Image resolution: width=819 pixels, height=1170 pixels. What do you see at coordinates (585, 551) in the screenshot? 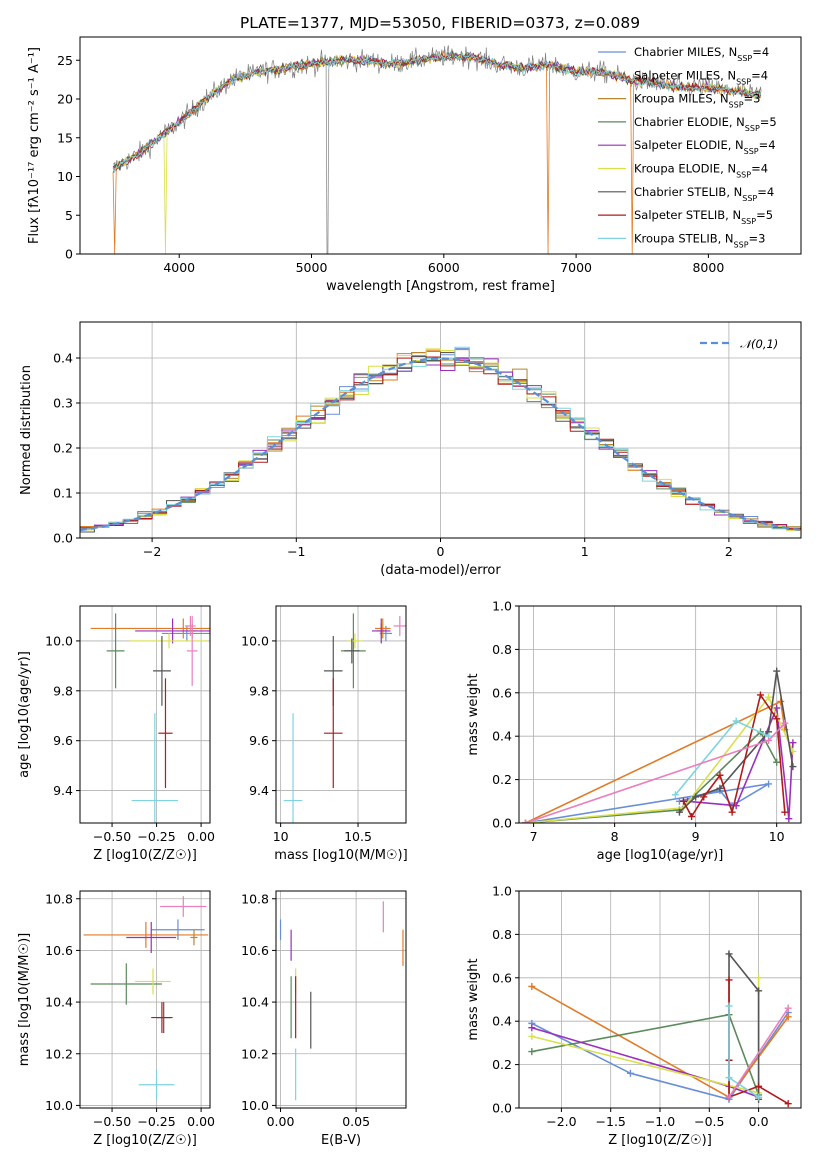
I see `x-tick-label: 1` at bounding box center [585, 551].